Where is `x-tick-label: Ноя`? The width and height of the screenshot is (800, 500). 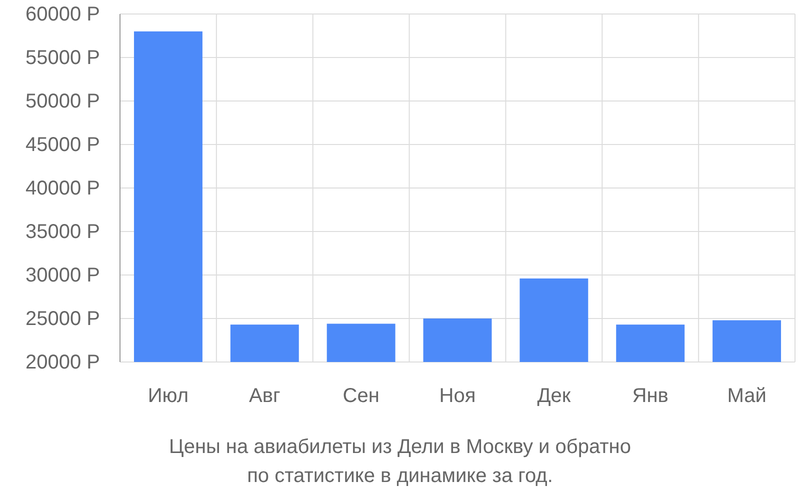
x-tick-label: Ноя is located at coordinates (457, 396).